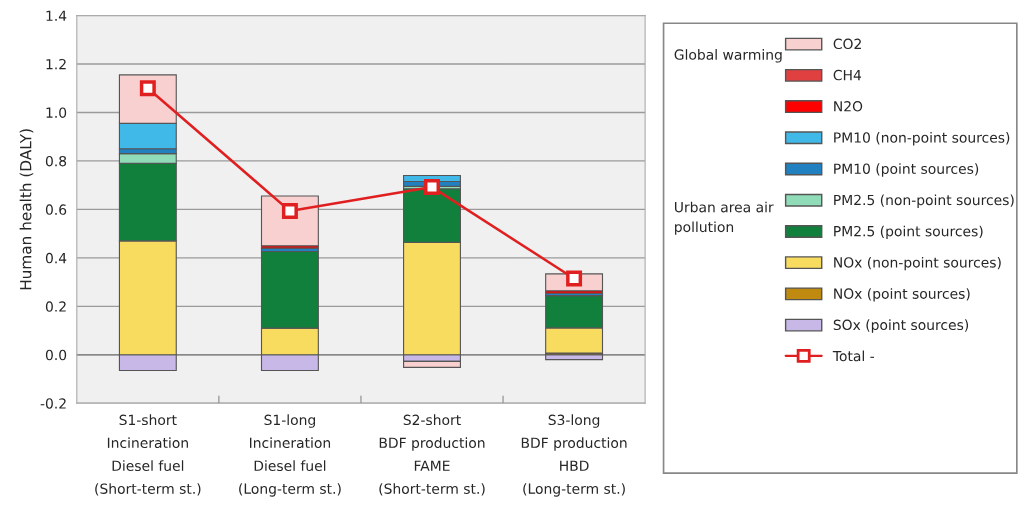 Image resolution: width=1024 pixels, height=517 pixels. Describe the element at coordinates (924, 201) in the screenshot. I see `legend-label: PM2.5 (non-point sources)` at that location.